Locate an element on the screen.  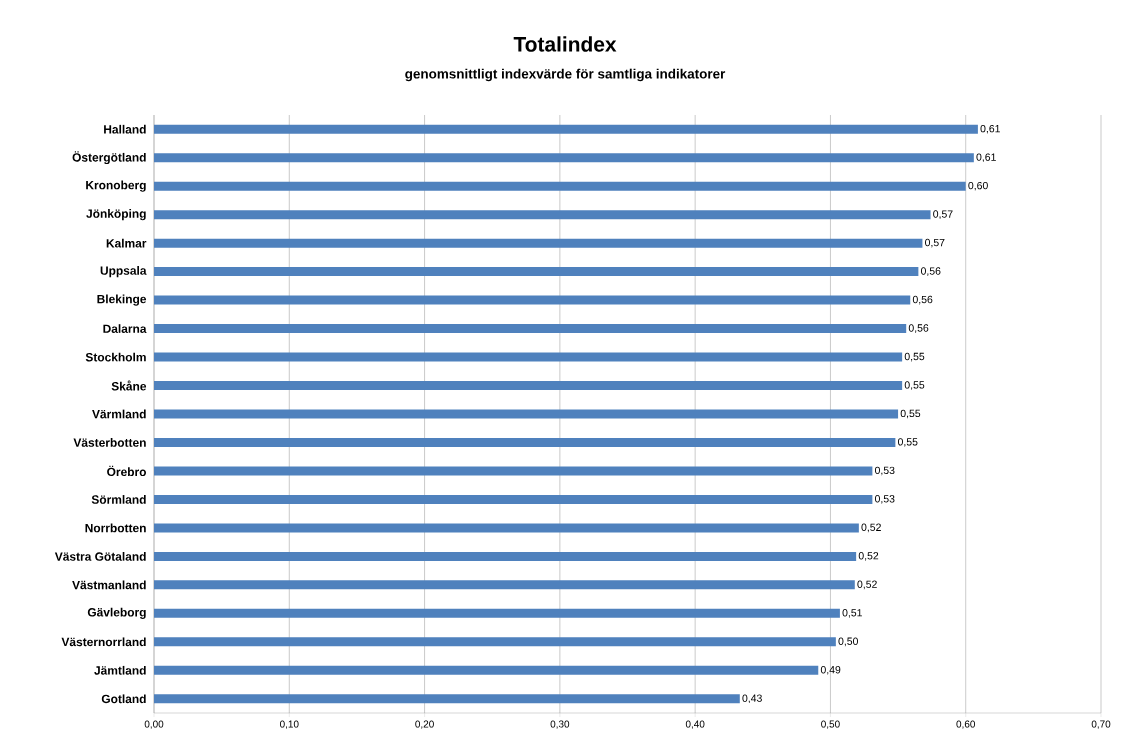
y-tick-label: Norrbotten is located at coordinates (115, 528).